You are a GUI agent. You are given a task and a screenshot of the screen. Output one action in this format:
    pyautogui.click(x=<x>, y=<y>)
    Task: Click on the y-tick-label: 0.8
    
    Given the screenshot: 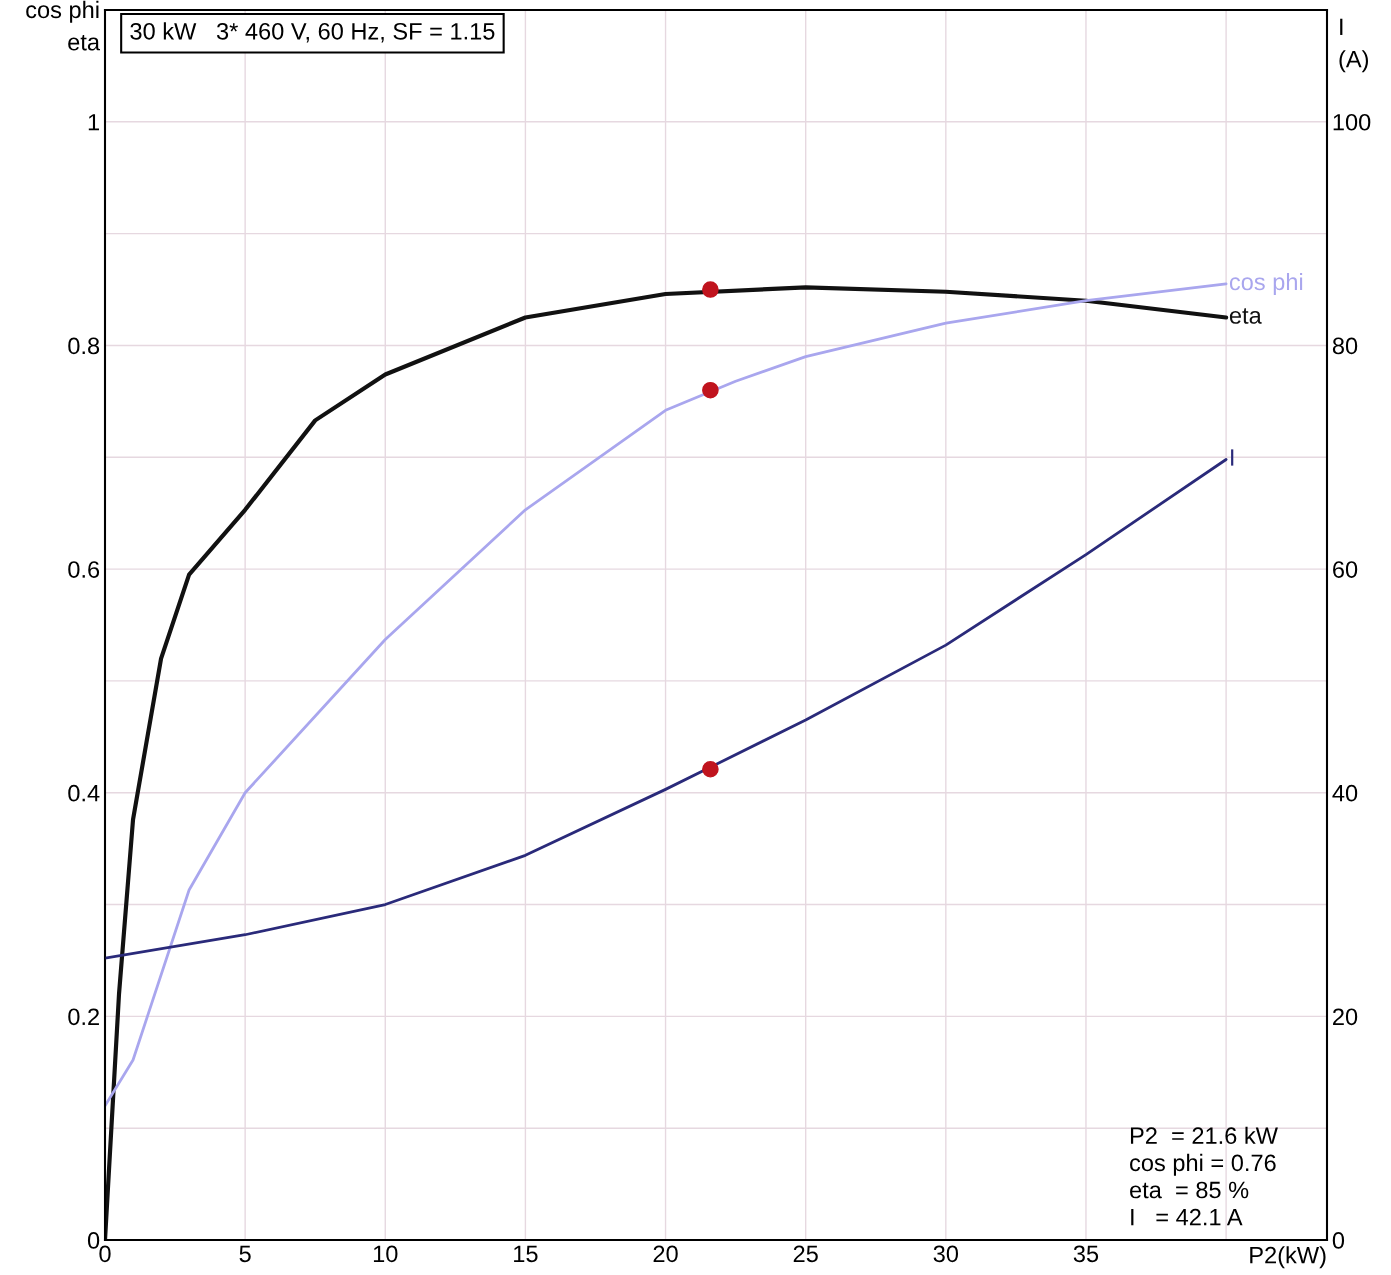 What is the action you would take?
    pyautogui.click(x=84, y=346)
    